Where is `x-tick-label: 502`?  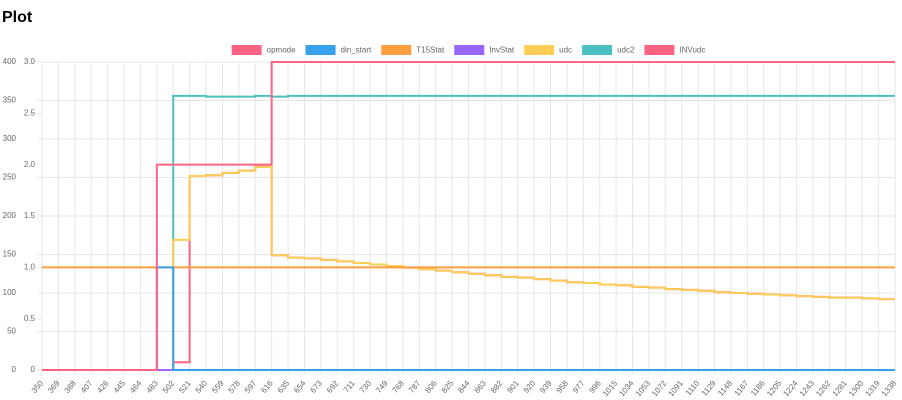
x-tick-label: 502 is located at coordinates (169, 386).